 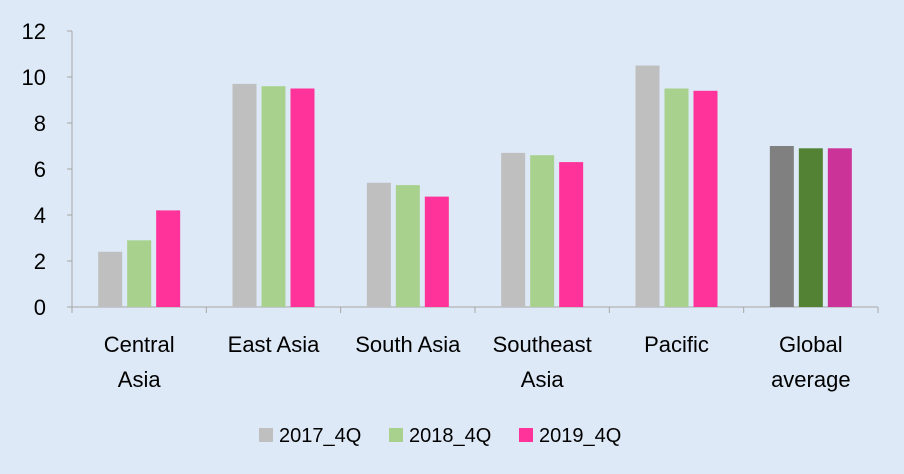 I want to click on y-tick-label: 10, so click(x=34, y=77).